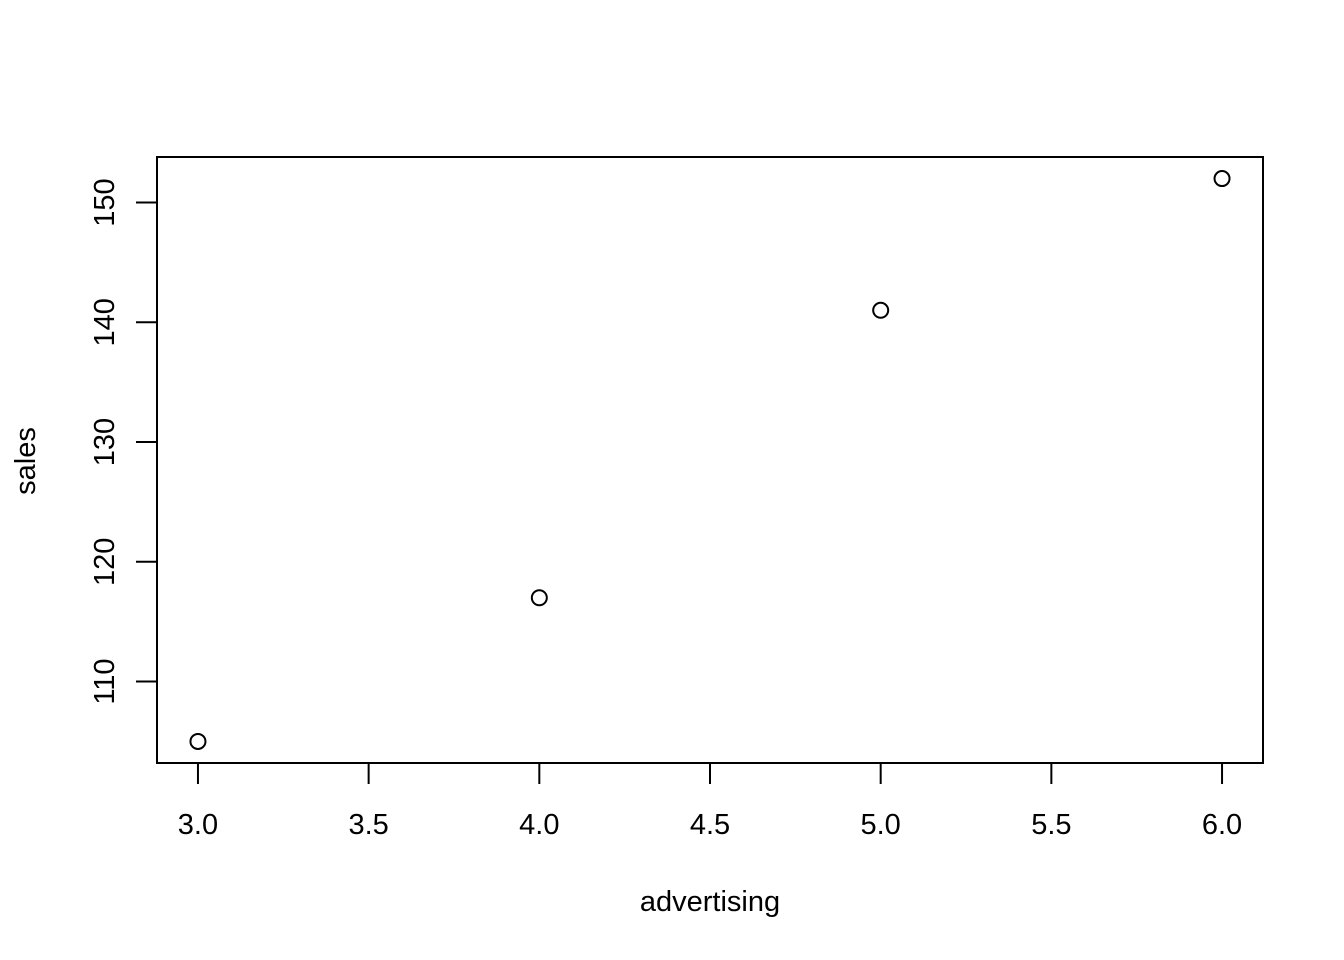  What do you see at coordinates (710, 801) in the screenshot?
I see `x-axis: 3.0 3.5 4.0 4.5 5.0 5.5 6.0` at bounding box center [710, 801].